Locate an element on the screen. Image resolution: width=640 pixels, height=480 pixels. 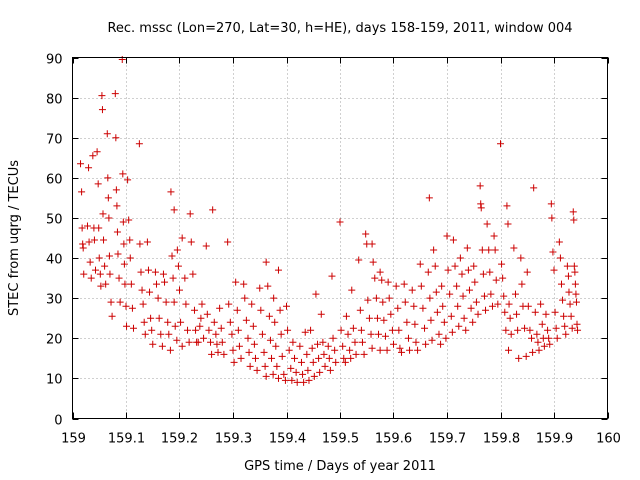
x-tick-label: 159.2 is located at coordinates (179, 439).